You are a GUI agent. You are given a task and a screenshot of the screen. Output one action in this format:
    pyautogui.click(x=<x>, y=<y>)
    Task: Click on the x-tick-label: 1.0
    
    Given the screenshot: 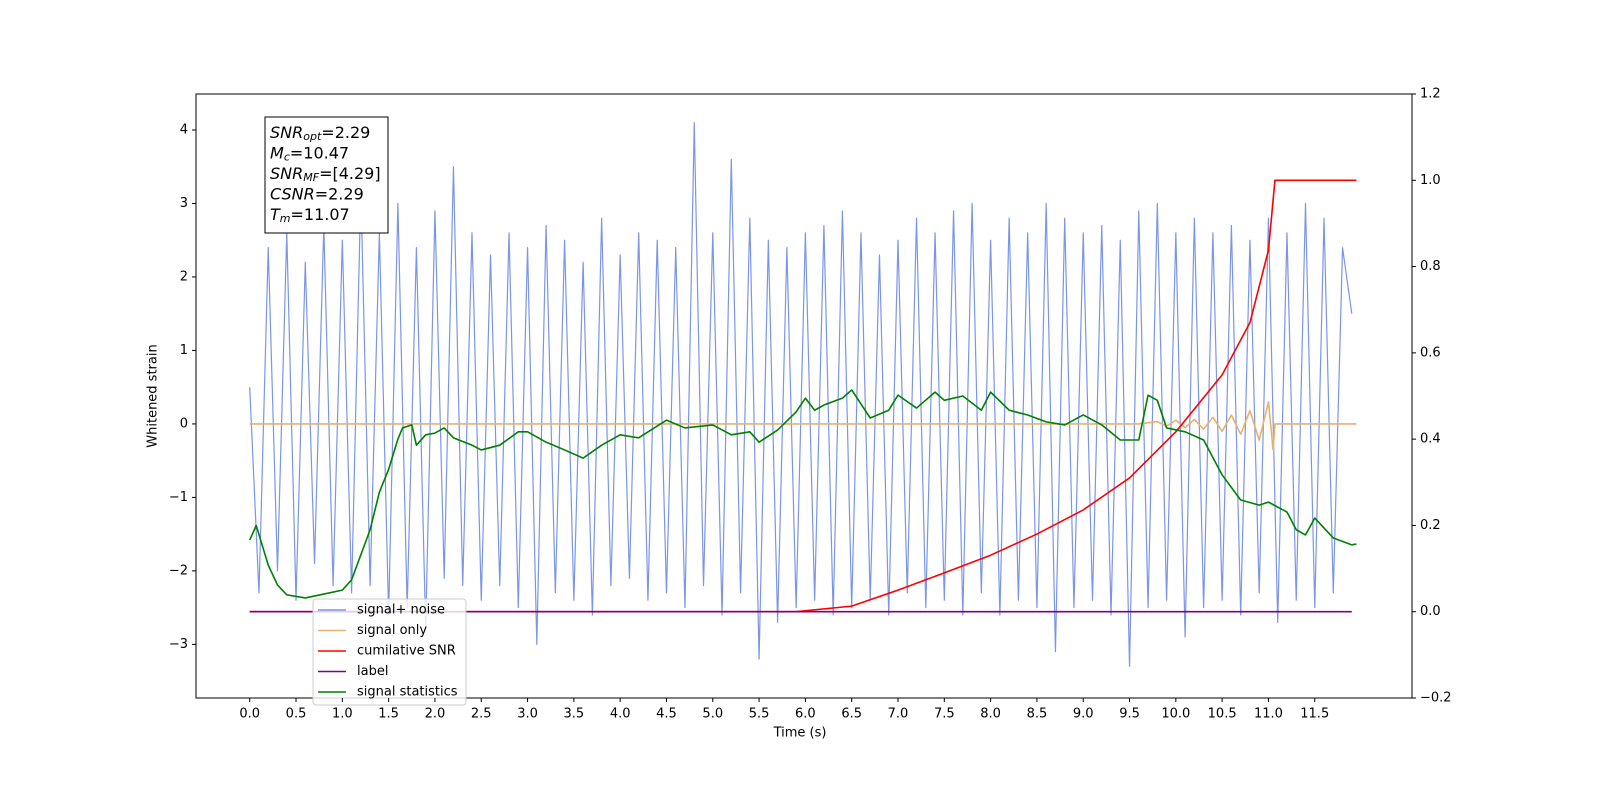 What is the action you would take?
    pyautogui.click(x=342, y=714)
    